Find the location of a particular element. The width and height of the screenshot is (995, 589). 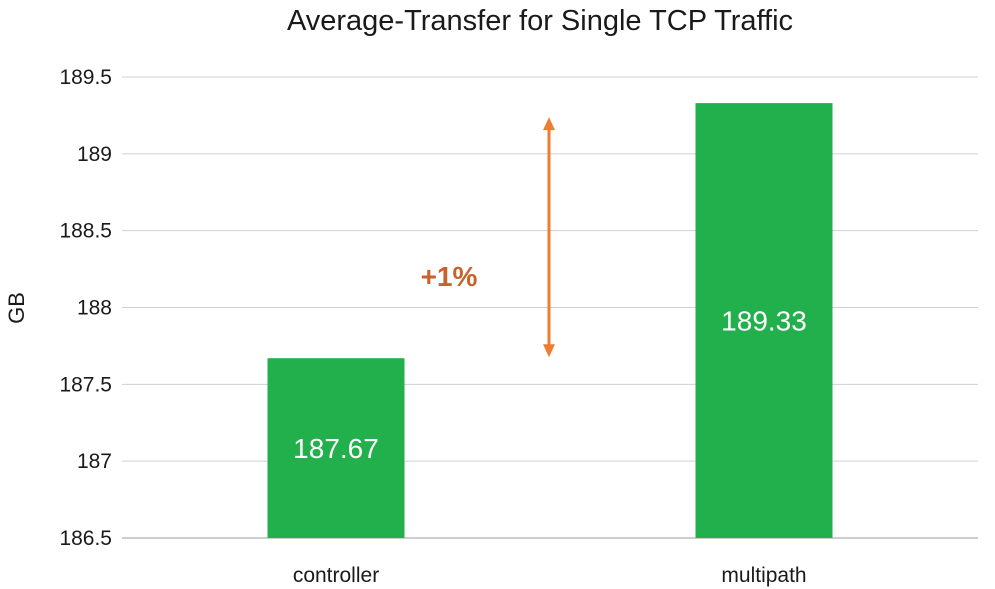

y-tick-label: 187 is located at coordinates (94, 461).